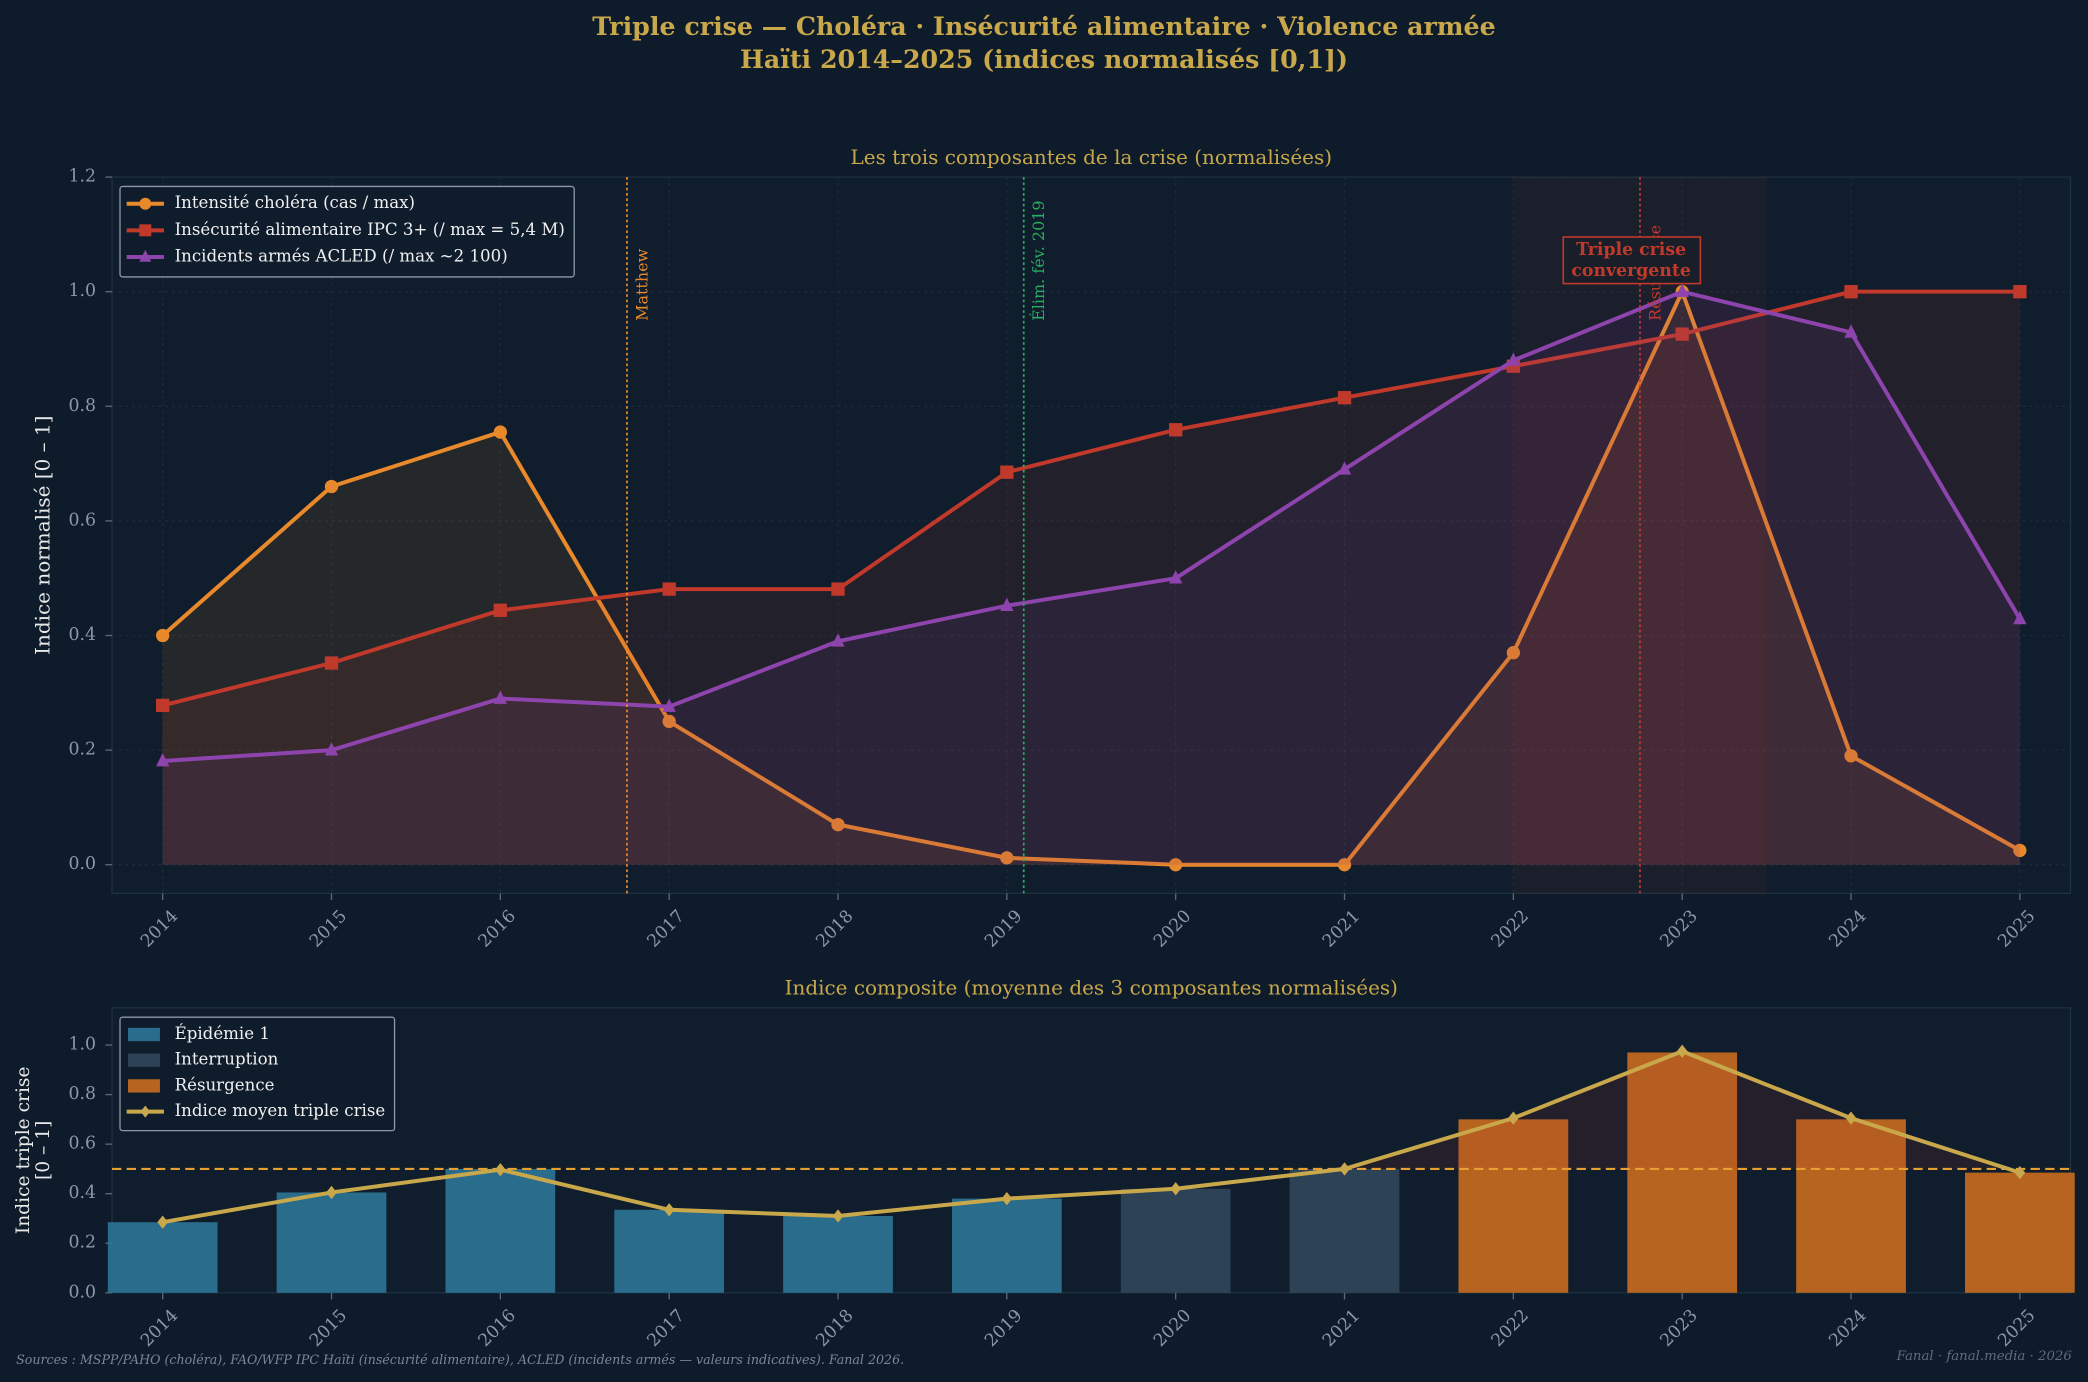 The height and width of the screenshot is (1382, 2088). I want to click on legend-label: Indice moyen triple crise, so click(280, 1110).